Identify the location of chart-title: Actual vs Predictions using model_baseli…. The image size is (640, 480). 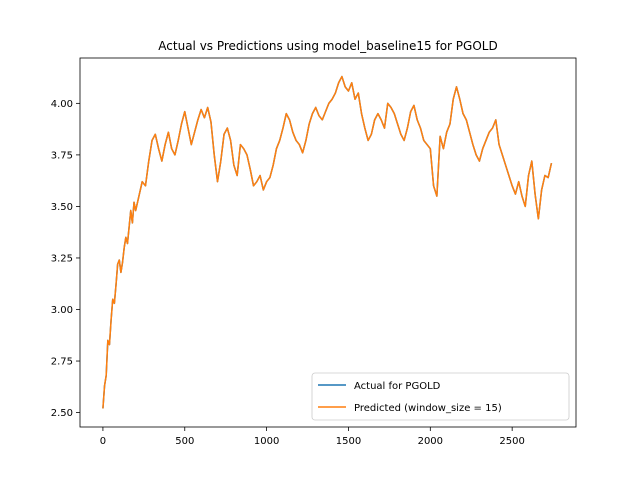
(327, 46).